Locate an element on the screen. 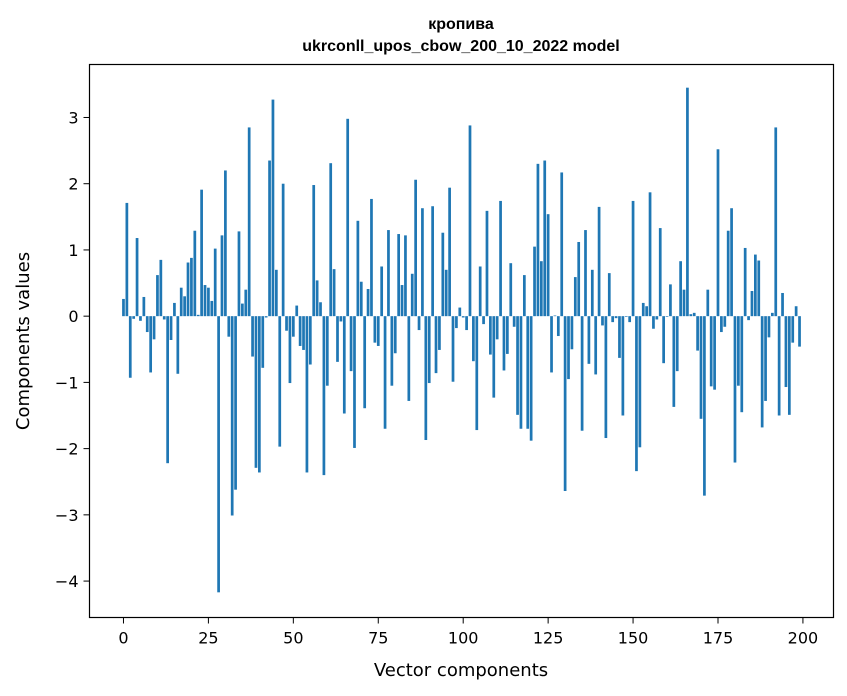 The height and width of the screenshot is (696, 847). y-tick-label: 2 is located at coordinates (73, 184).